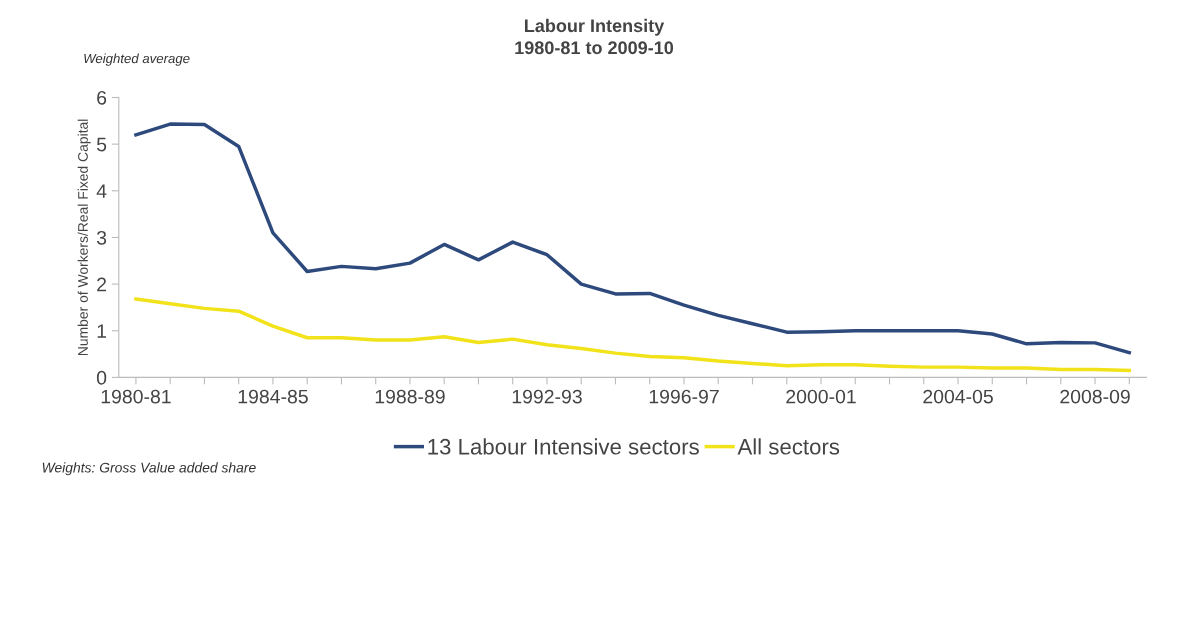 This screenshot has height=629, width=1188. Describe the element at coordinates (149, 469) in the screenshot. I see `text: Weights: Gross Value added share` at that location.